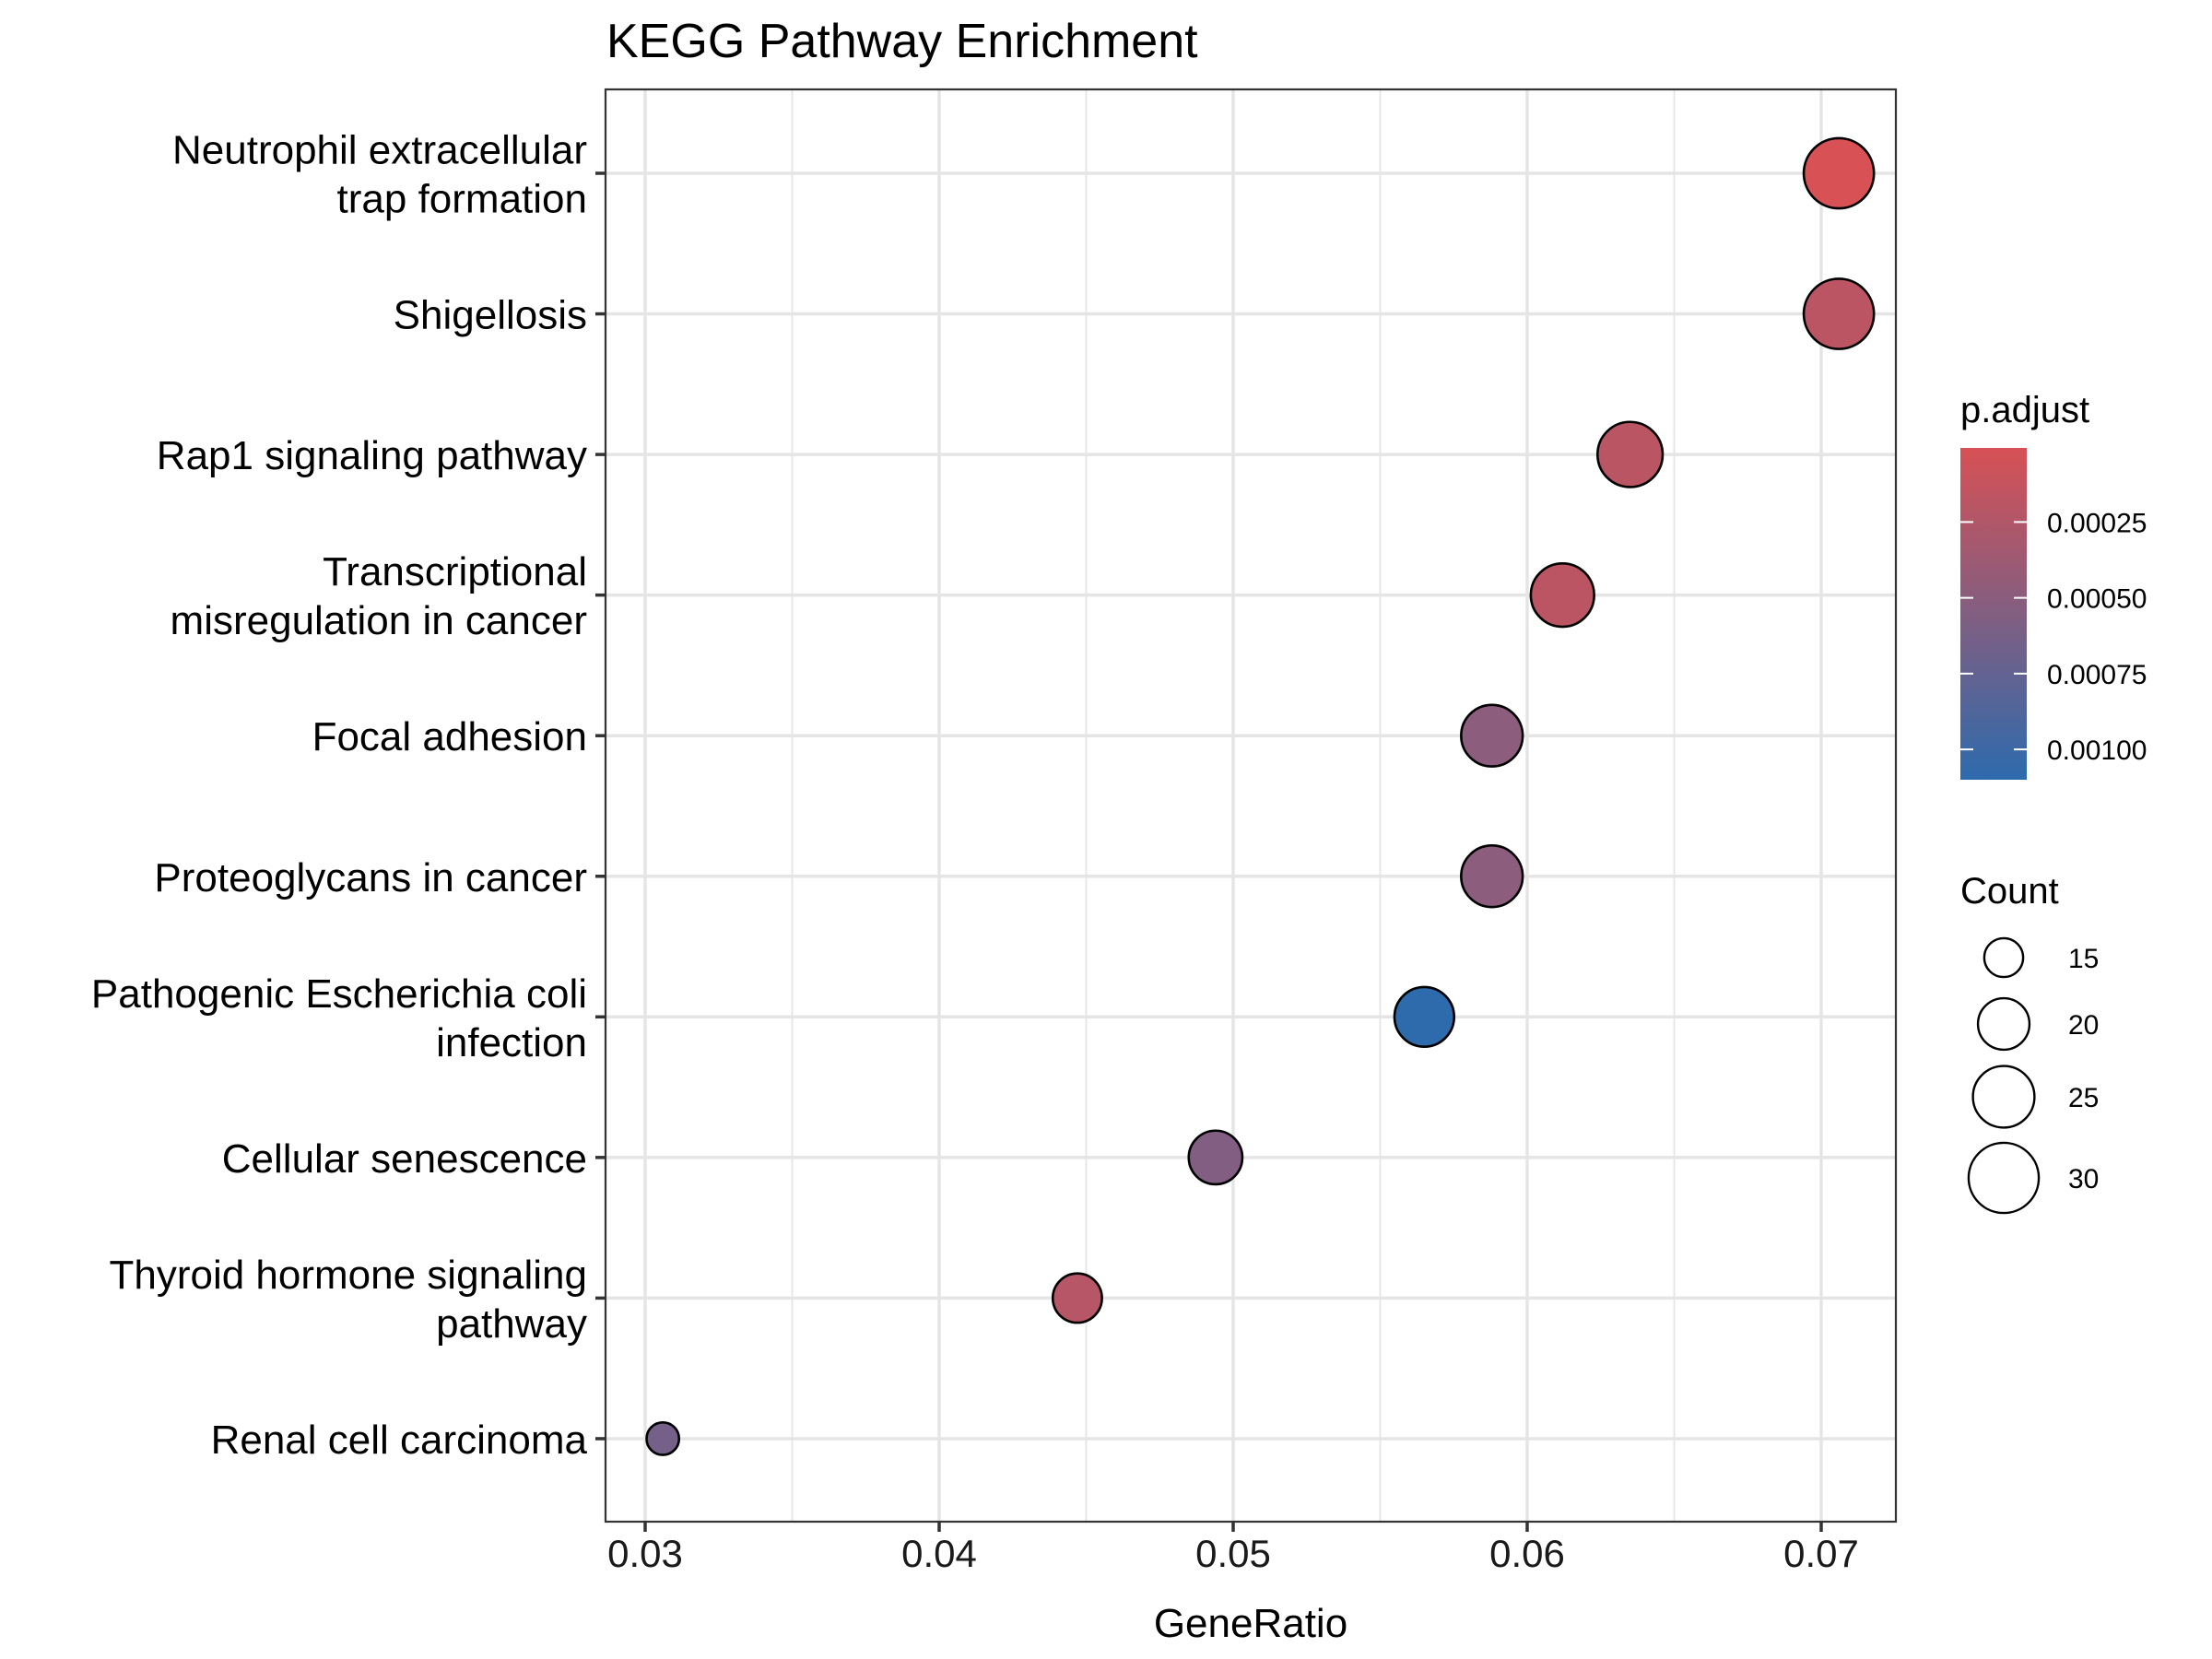  Describe the element at coordinates (404, 1159) in the screenshot. I see `y-tick-label: Cellular senescence` at that location.